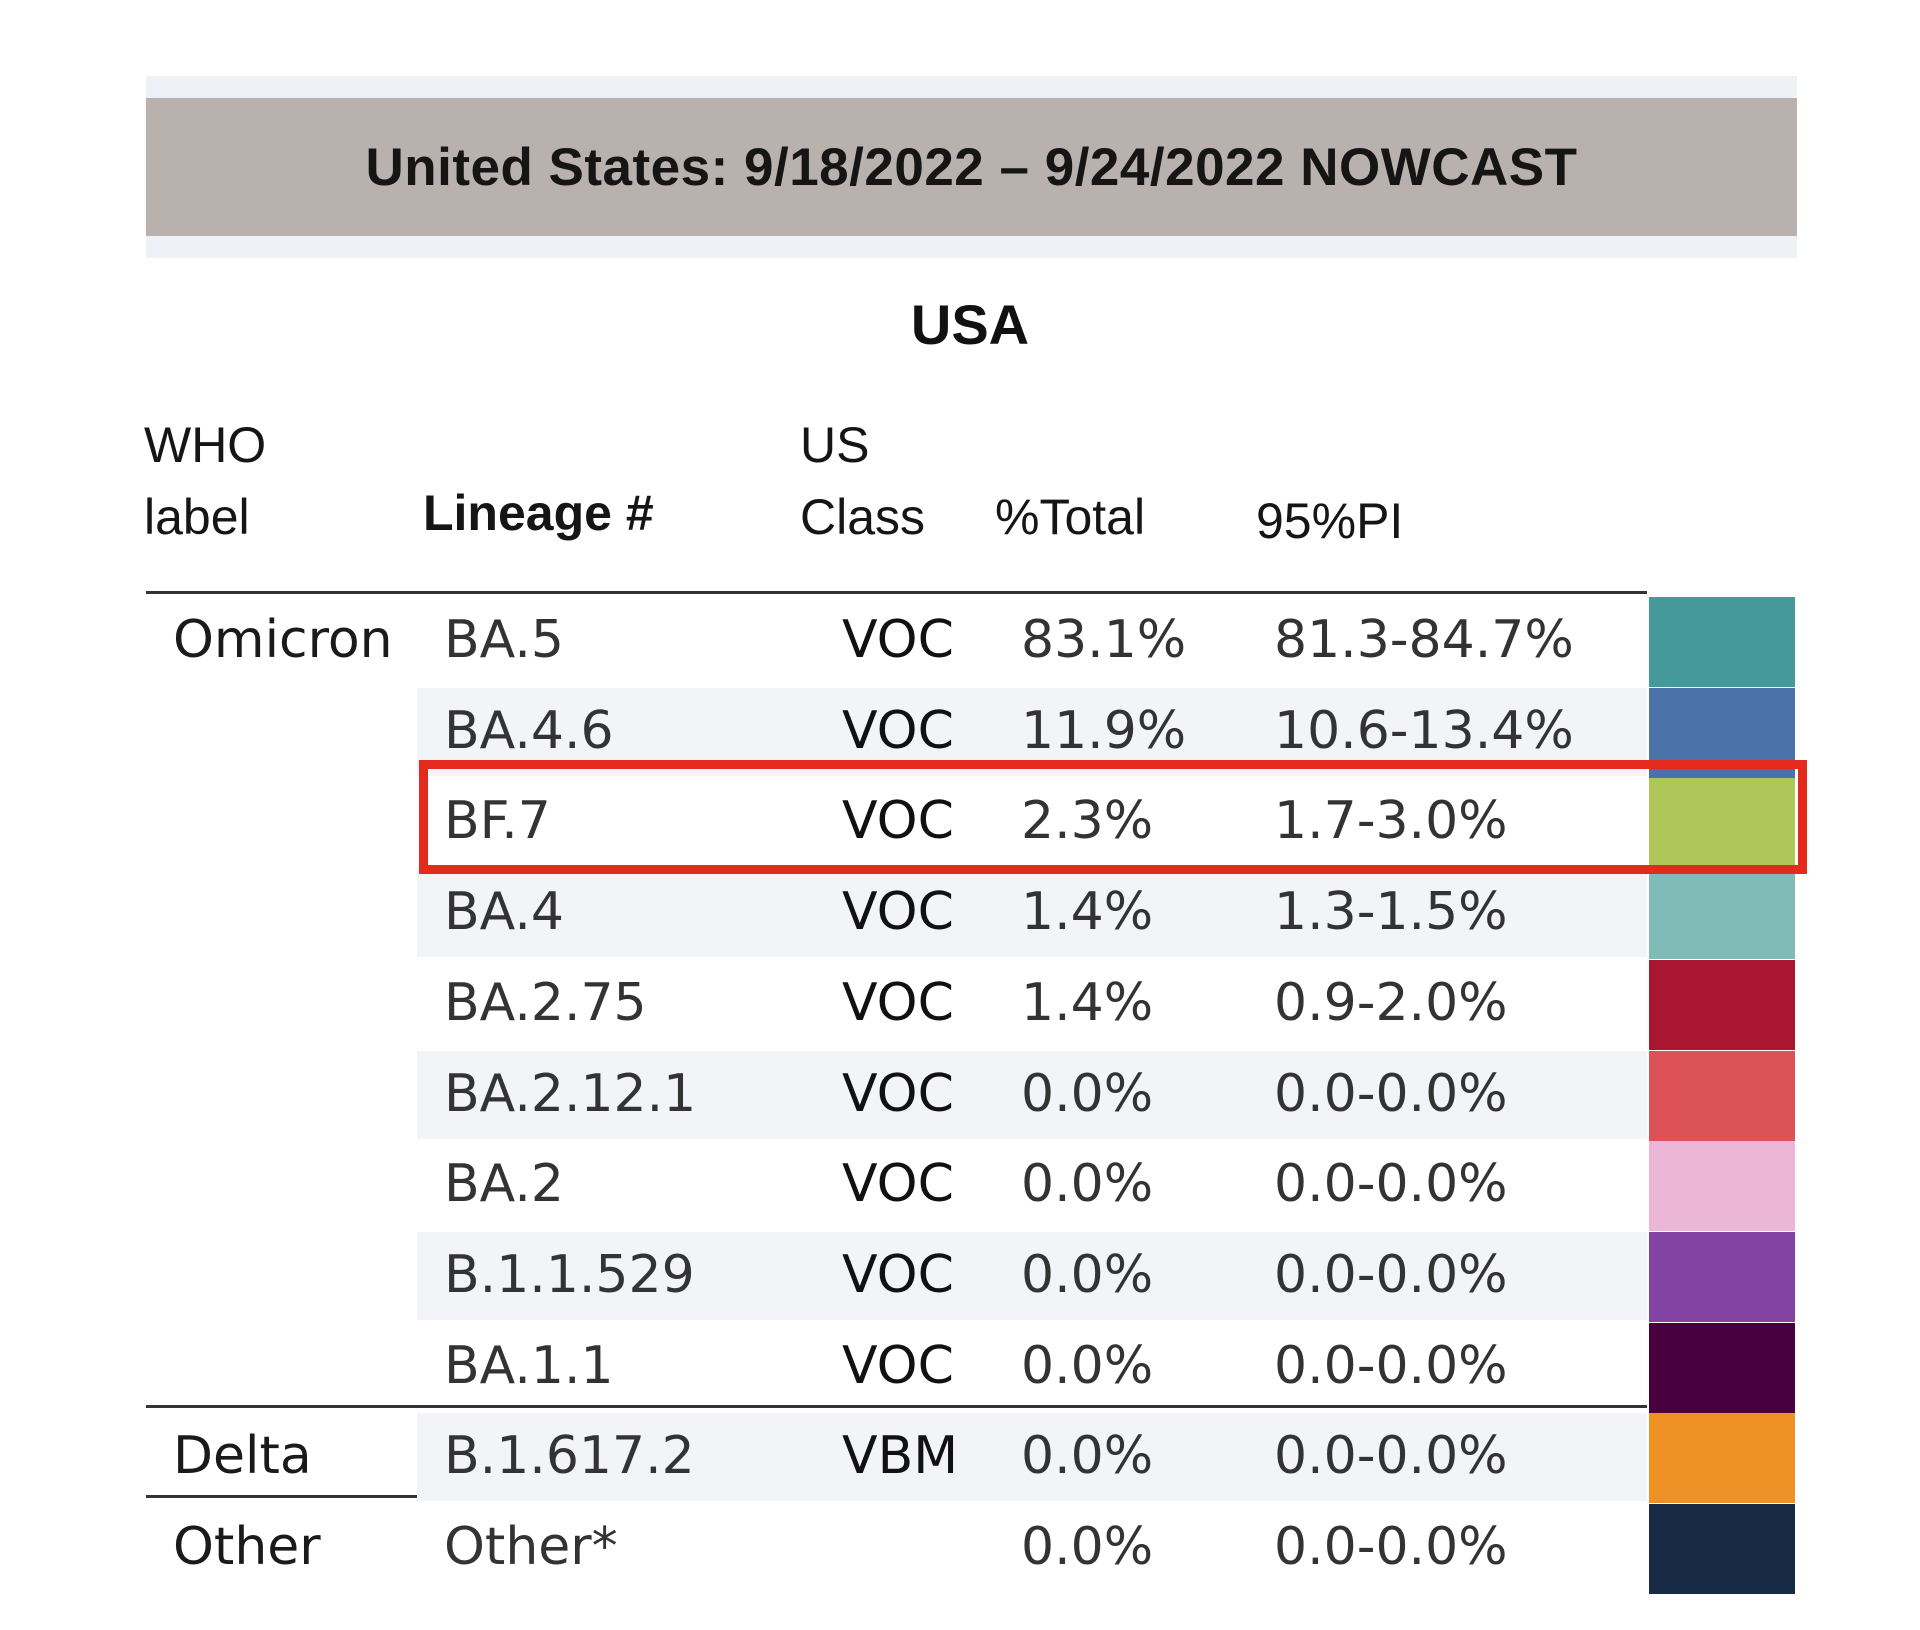 The image size is (1920, 1630). What do you see at coordinates (896, 592) in the screenshot?
I see `header-rule` at bounding box center [896, 592].